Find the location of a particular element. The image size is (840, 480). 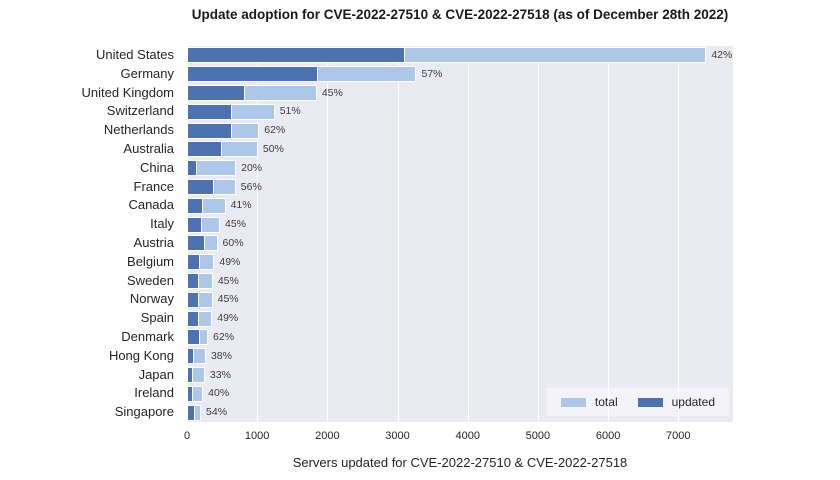

x-axis: 0 1000 2000 3000 4000 5000 6000 7000 is located at coordinates (458, 438).